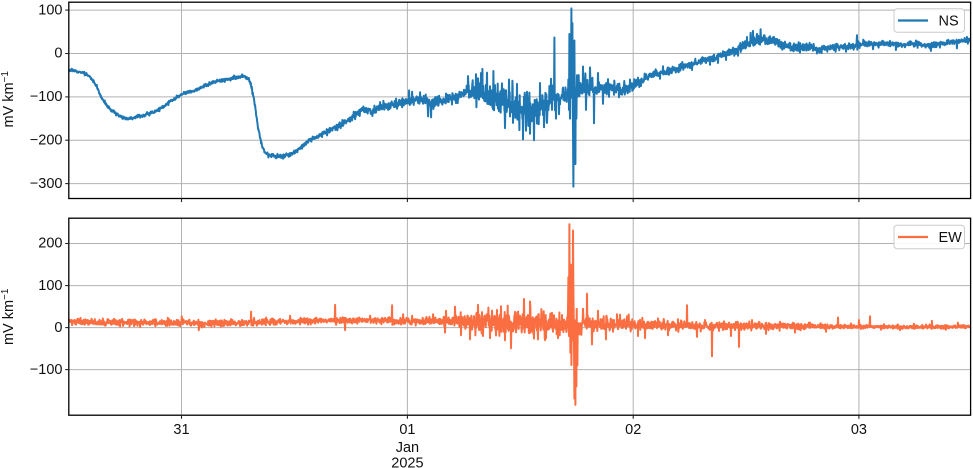 The height and width of the screenshot is (468, 973). What do you see at coordinates (181, 430) in the screenshot?
I see `svg-text: 31` at bounding box center [181, 430].